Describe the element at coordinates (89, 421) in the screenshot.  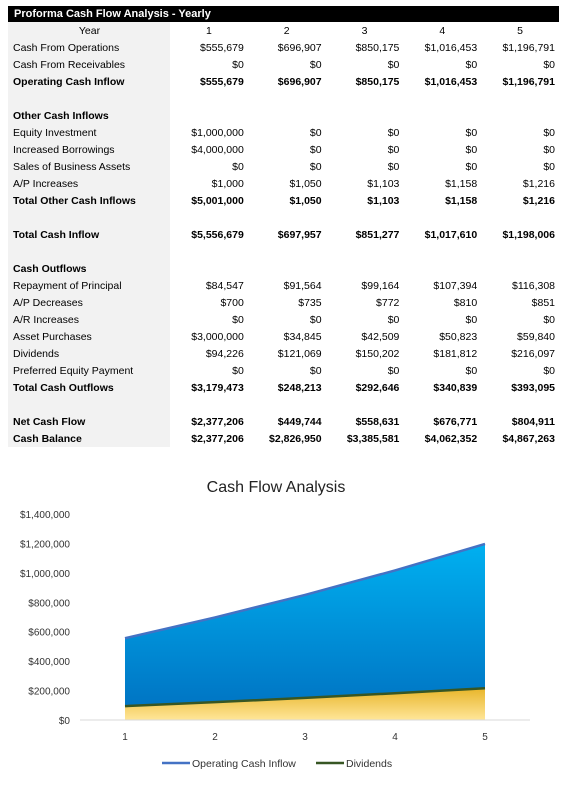
I see `row-label: Net Cash Flow` at that location.